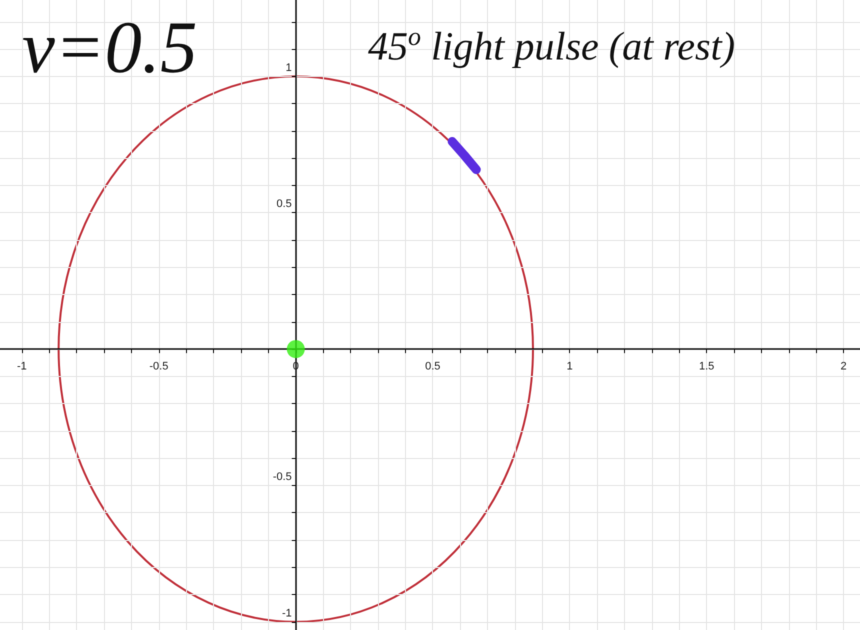  I want to click on x-tick-label: -1, so click(22, 366).